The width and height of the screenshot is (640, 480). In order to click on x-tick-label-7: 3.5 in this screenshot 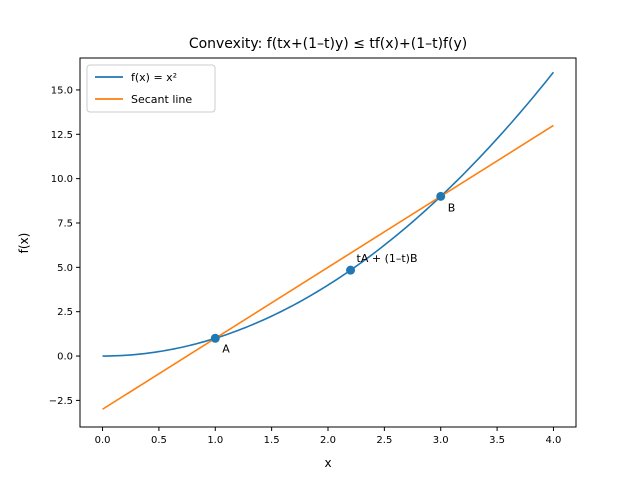, I will do `click(497, 440)`.